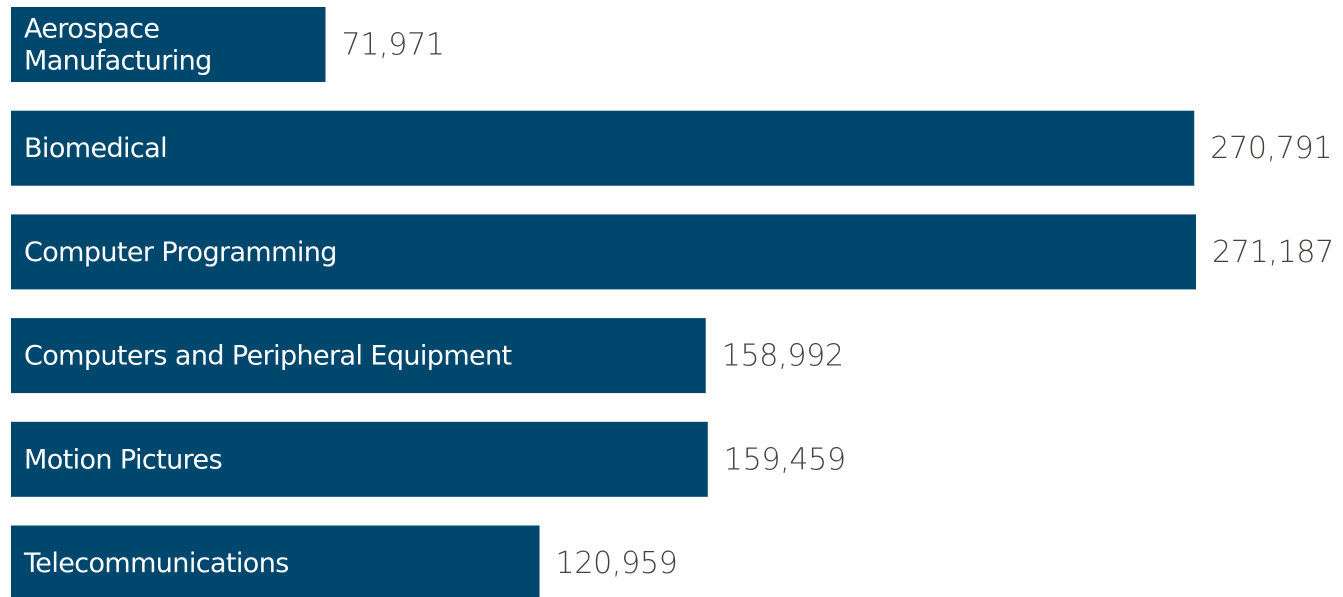  I want to click on category-label-aerospace-manufacturing: Aerospace Manufacturing, so click(118, 45).